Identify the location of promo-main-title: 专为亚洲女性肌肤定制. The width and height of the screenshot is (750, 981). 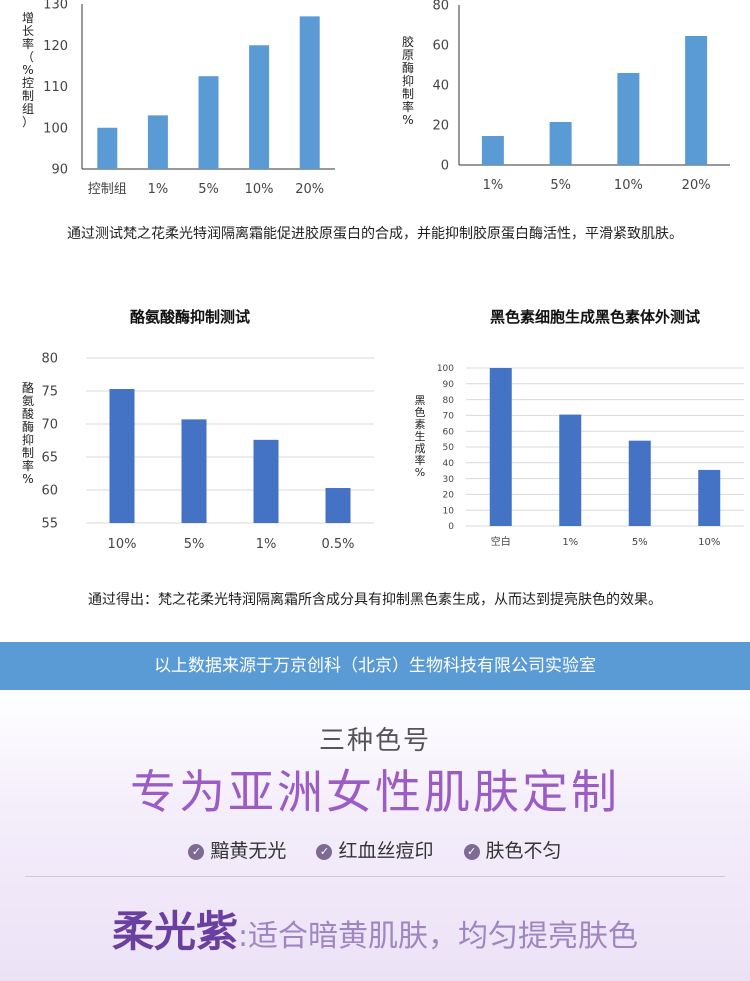
(375, 792).